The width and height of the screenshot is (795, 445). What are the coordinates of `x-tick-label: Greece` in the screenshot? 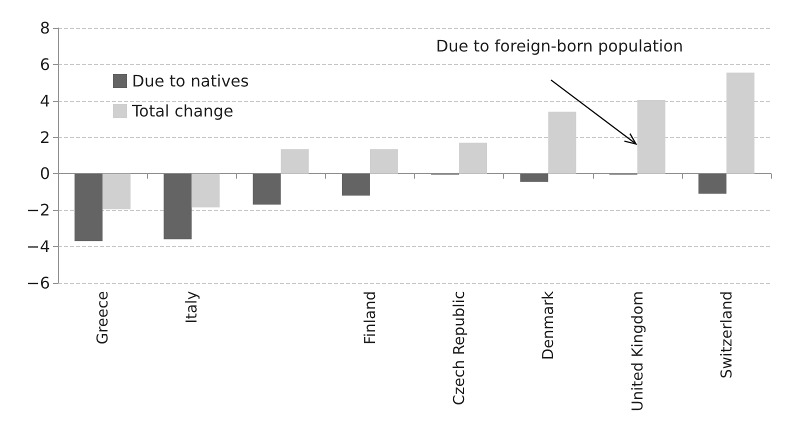 It's located at (103, 317).